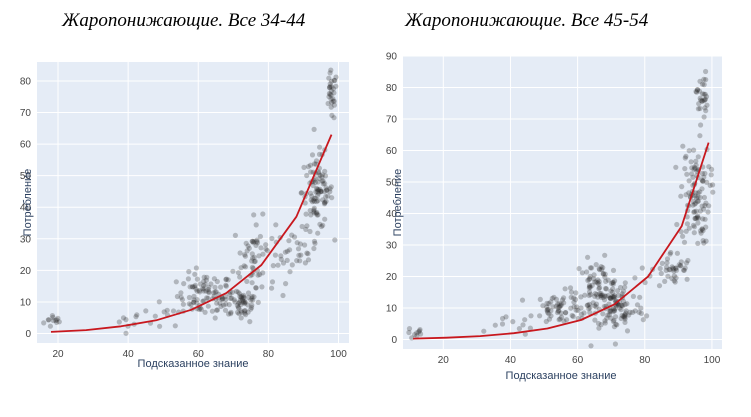  Describe the element at coordinates (26, 113) in the screenshot. I see `y-tick-label: 70` at that location.